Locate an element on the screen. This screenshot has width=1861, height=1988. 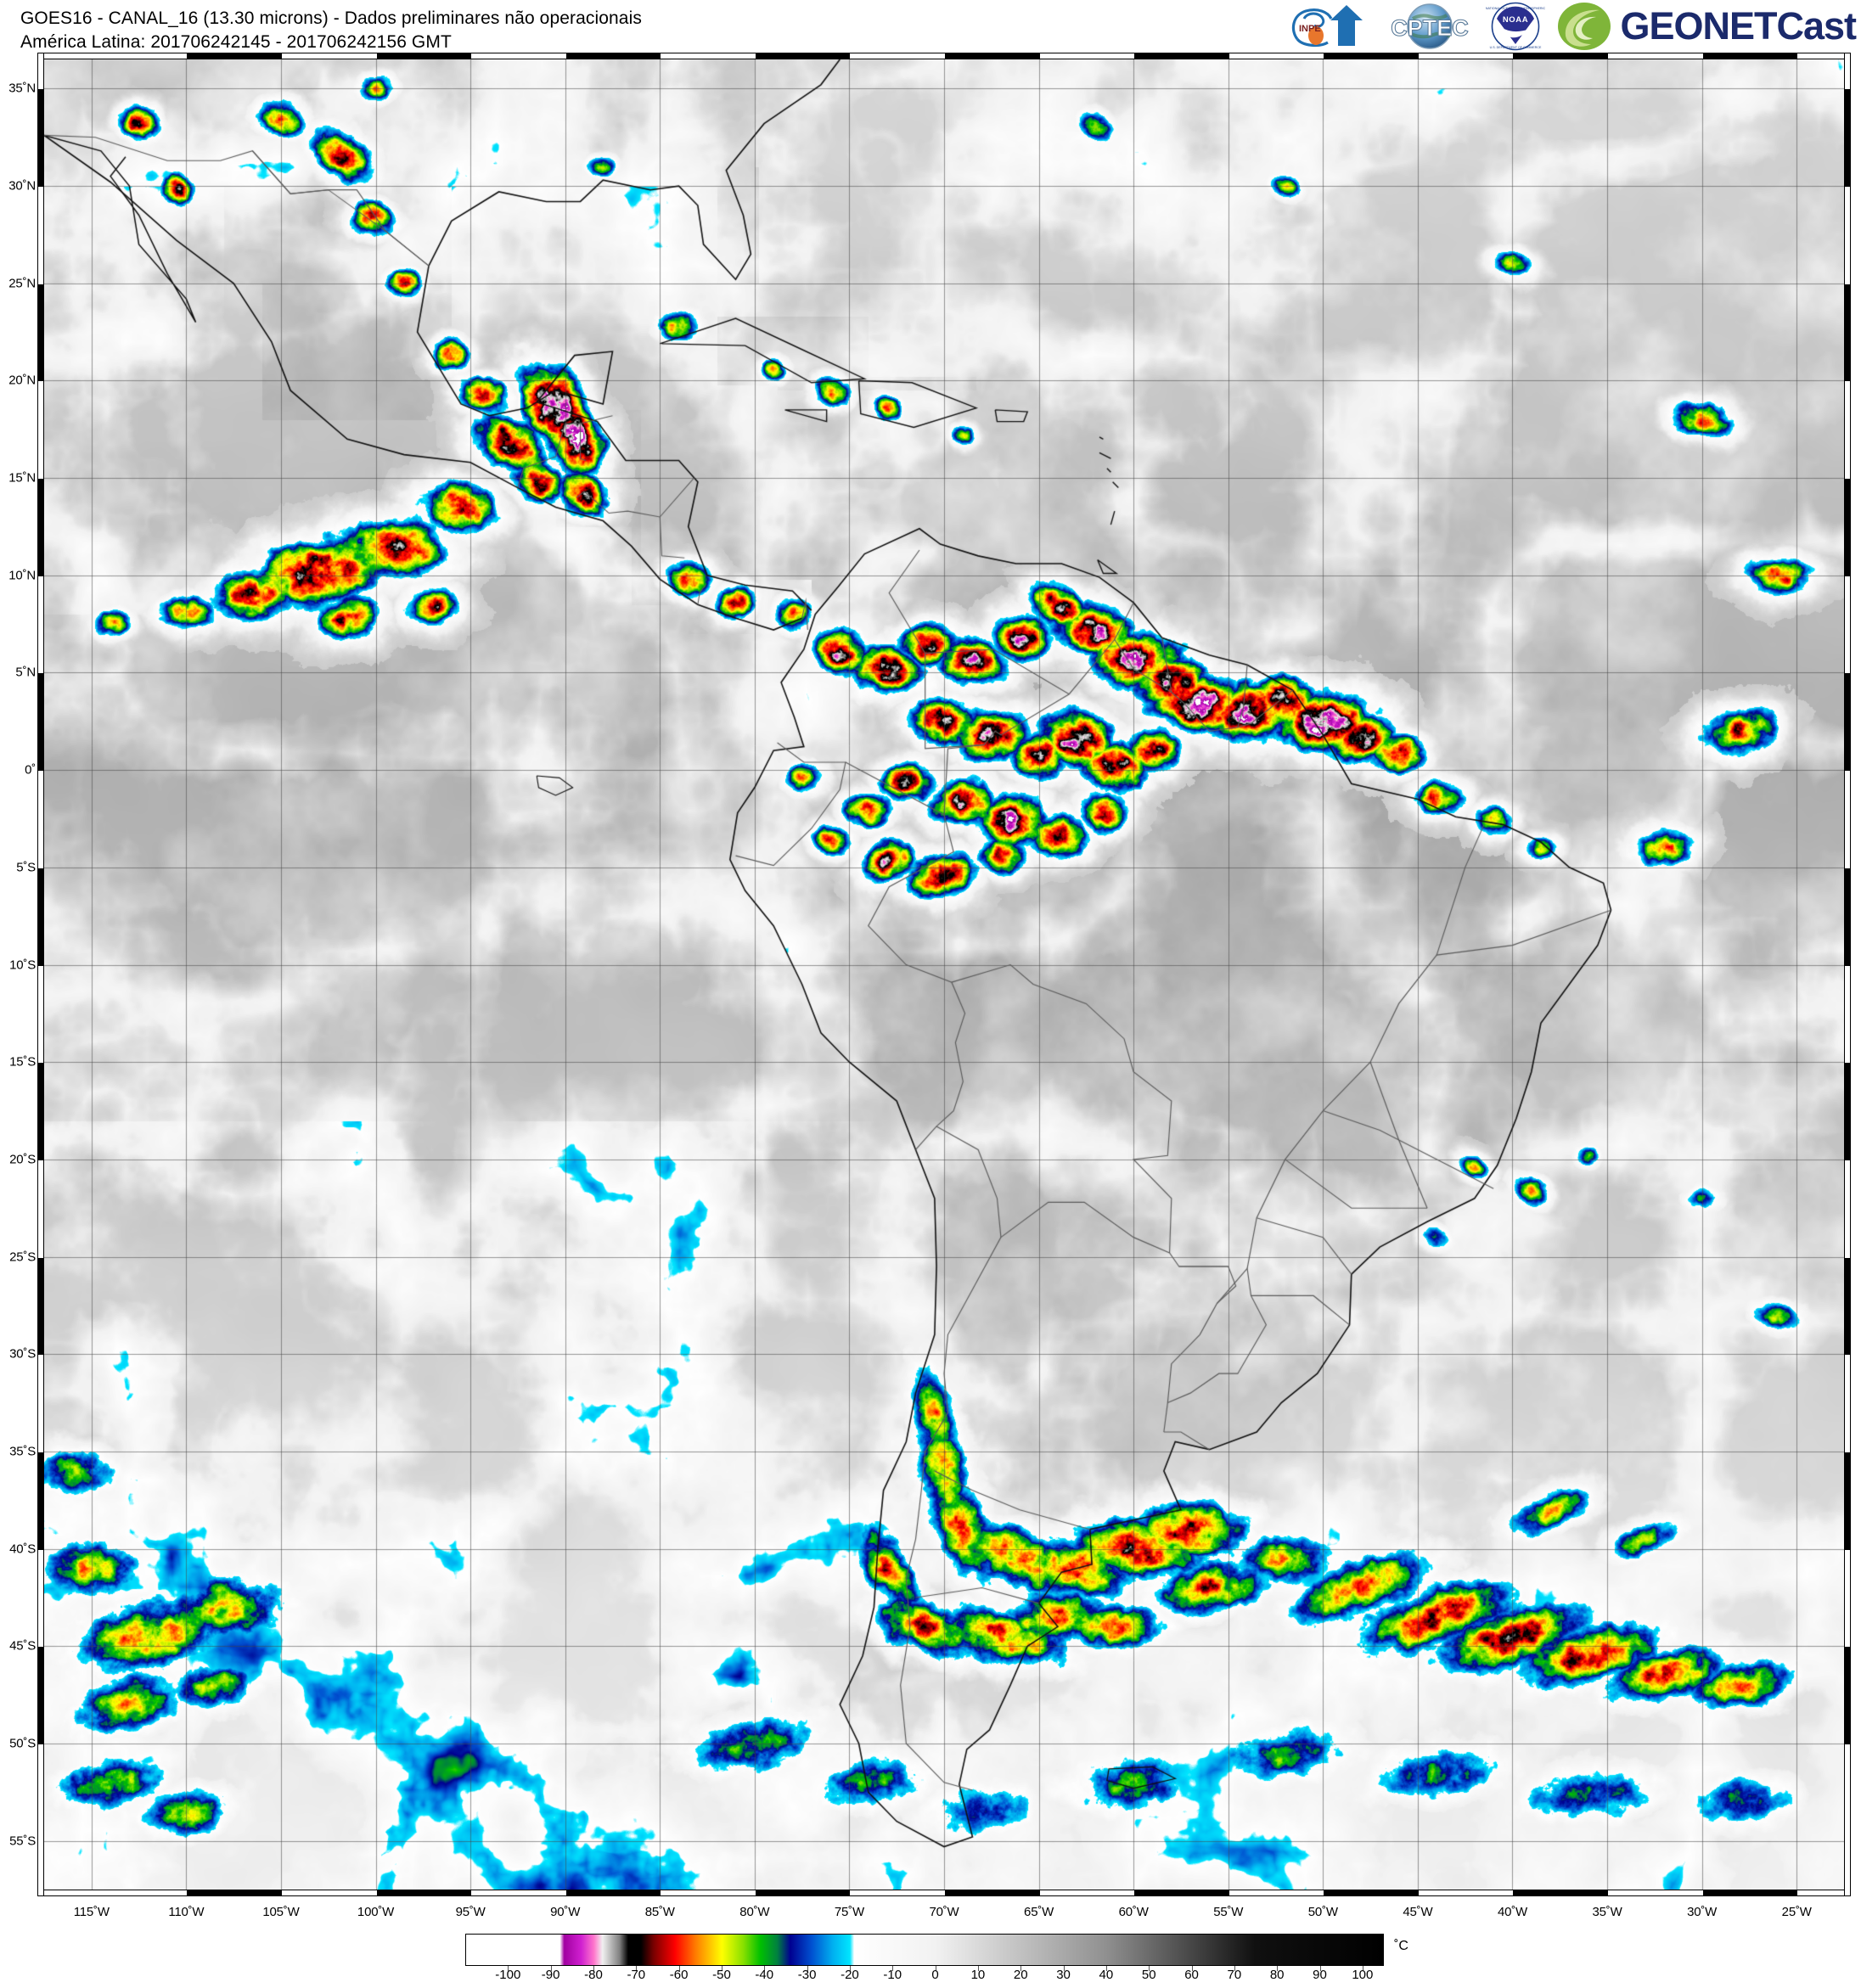
lon-tick-label: 100˚W is located at coordinates (376, 1912).